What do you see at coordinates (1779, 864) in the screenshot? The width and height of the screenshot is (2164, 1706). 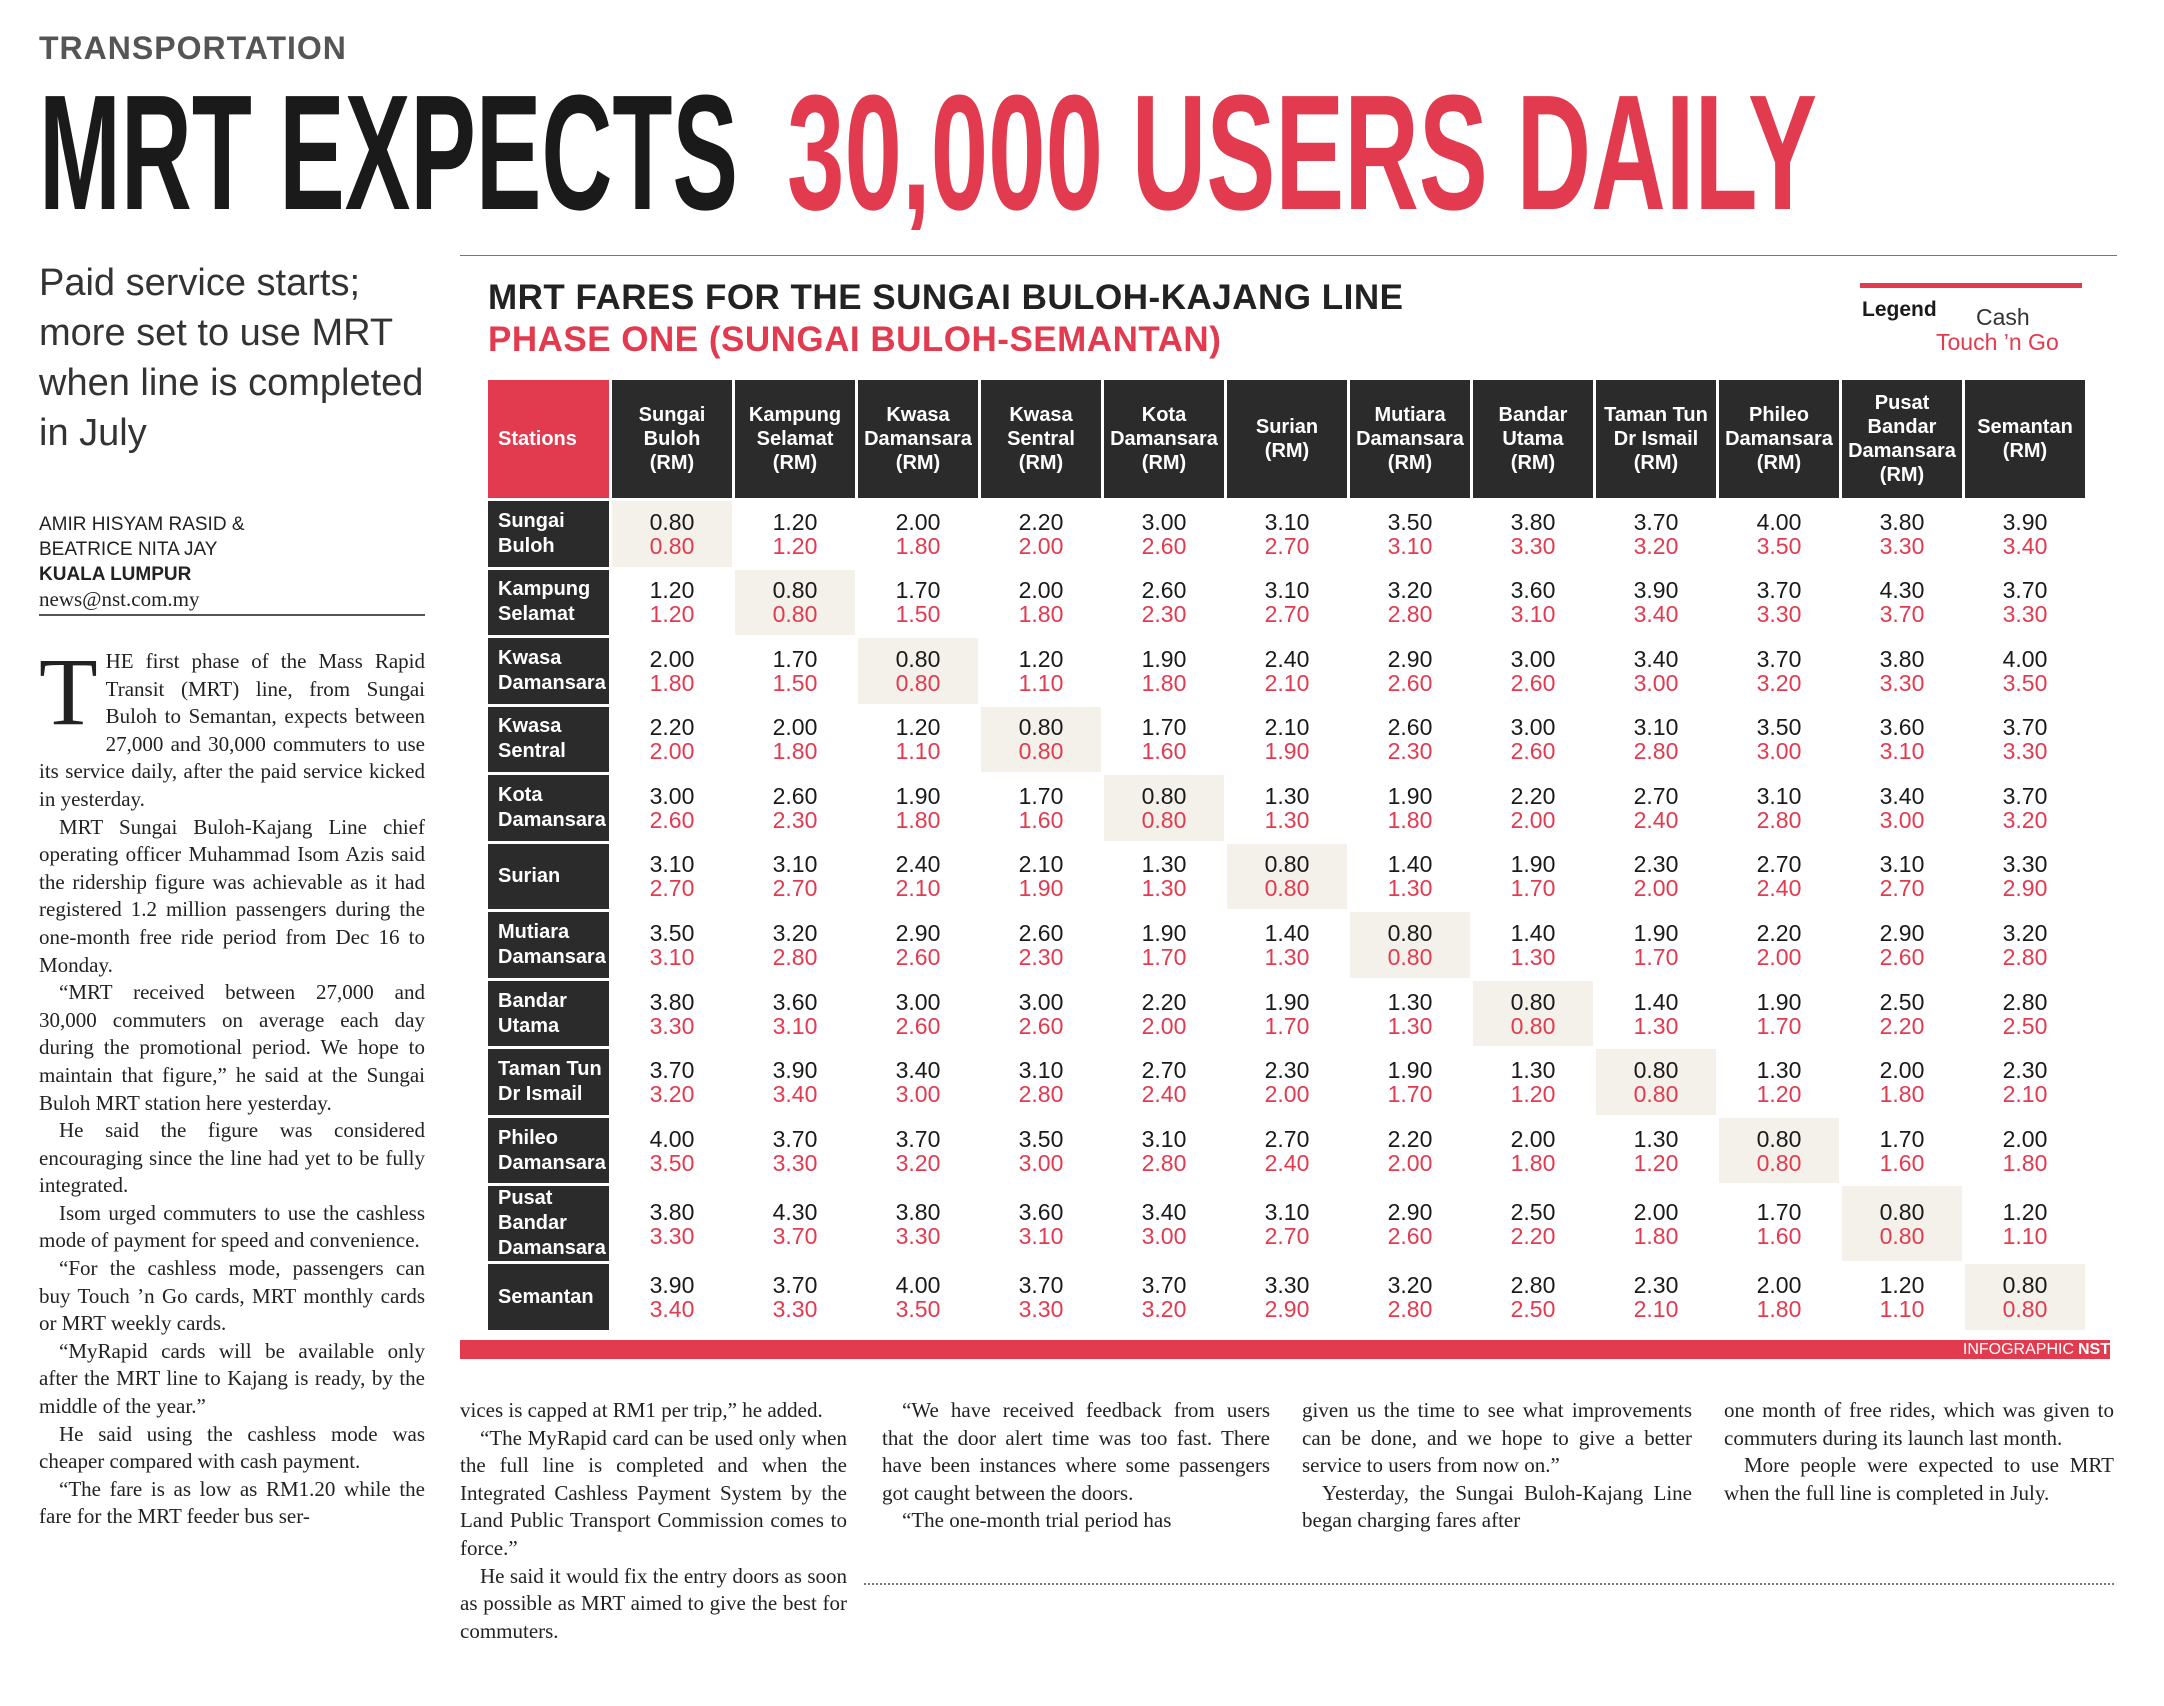 I see `cash-fare: 2.70` at bounding box center [1779, 864].